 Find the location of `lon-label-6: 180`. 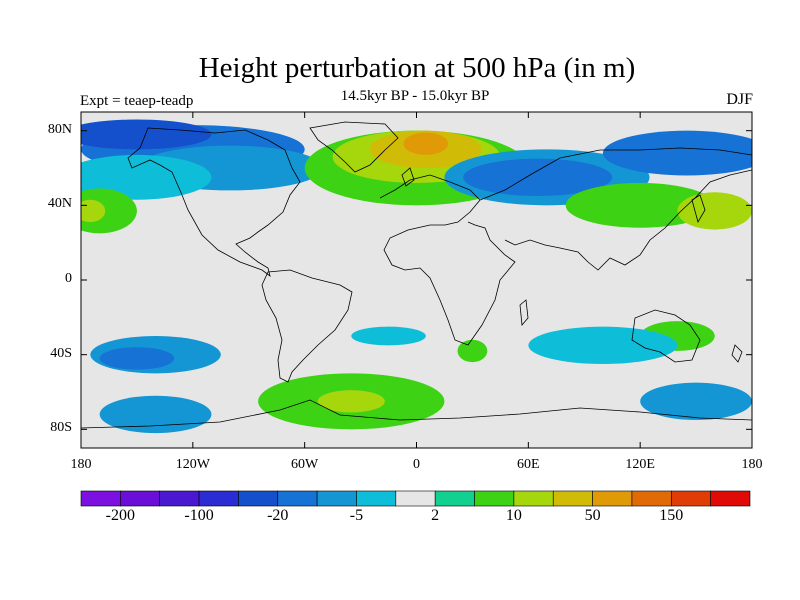

lon-label-6: 180 is located at coordinates (752, 464).